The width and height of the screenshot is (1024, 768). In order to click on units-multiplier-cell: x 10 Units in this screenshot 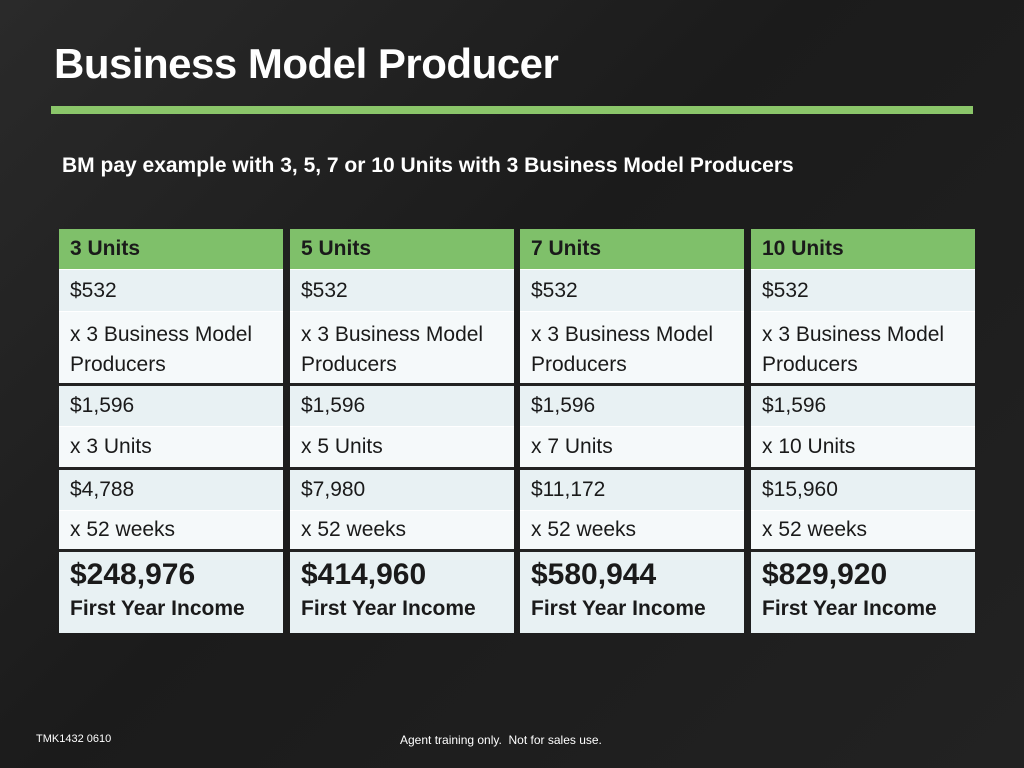, I will do `click(863, 447)`.